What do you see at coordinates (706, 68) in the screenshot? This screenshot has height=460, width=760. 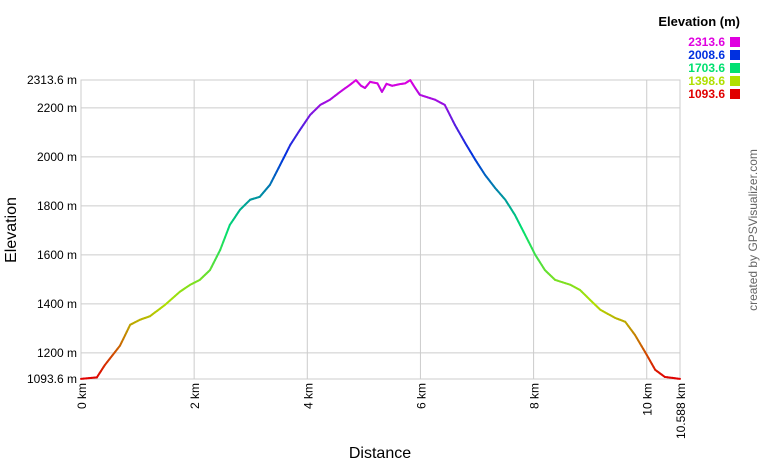 I see `legend-label: 1703.6` at bounding box center [706, 68].